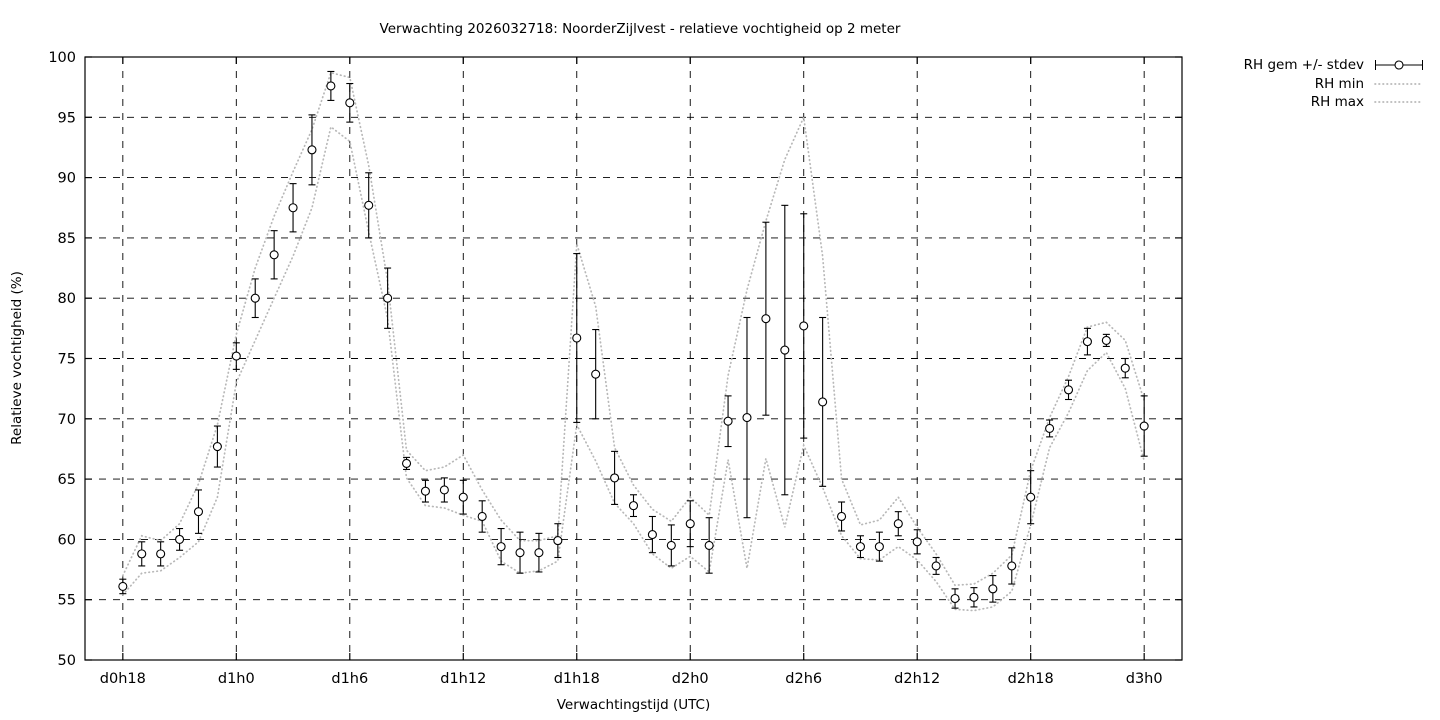  Describe the element at coordinates (463, 679) in the screenshot. I see `x-tick-label: d1h12` at that location.